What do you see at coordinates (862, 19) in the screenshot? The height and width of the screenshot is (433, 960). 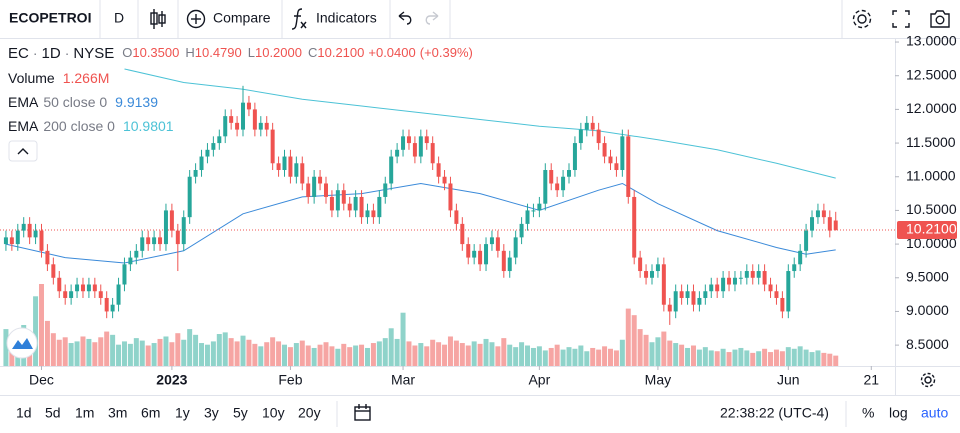 I see `settings-button` at bounding box center [862, 19].